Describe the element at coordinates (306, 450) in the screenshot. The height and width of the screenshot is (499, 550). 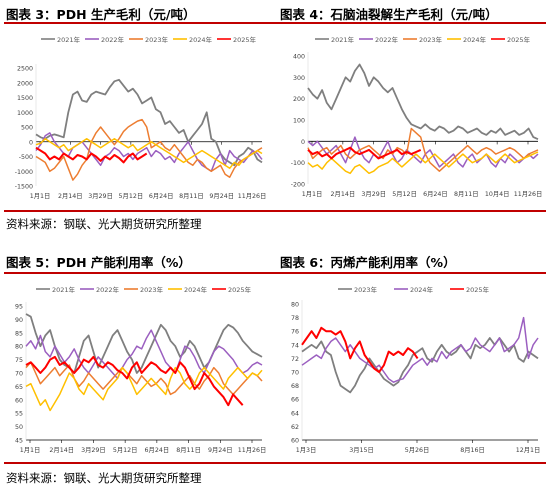
I see `x-tick-label: 1月3日` at that location.